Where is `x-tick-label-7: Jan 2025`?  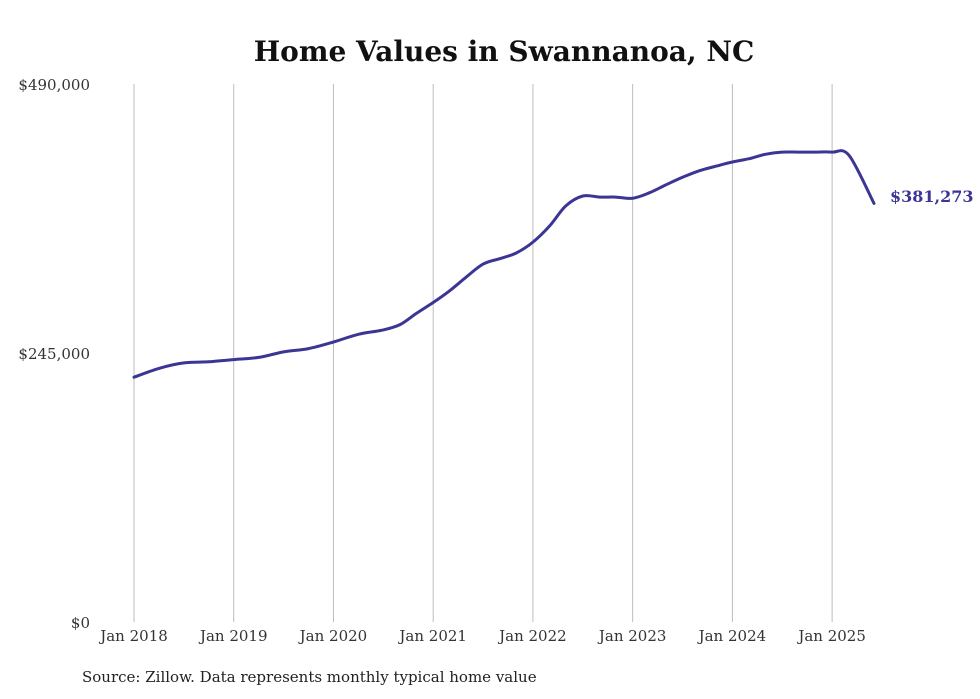 x-tick-label-7: Jan 2025 is located at coordinates (831, 636).